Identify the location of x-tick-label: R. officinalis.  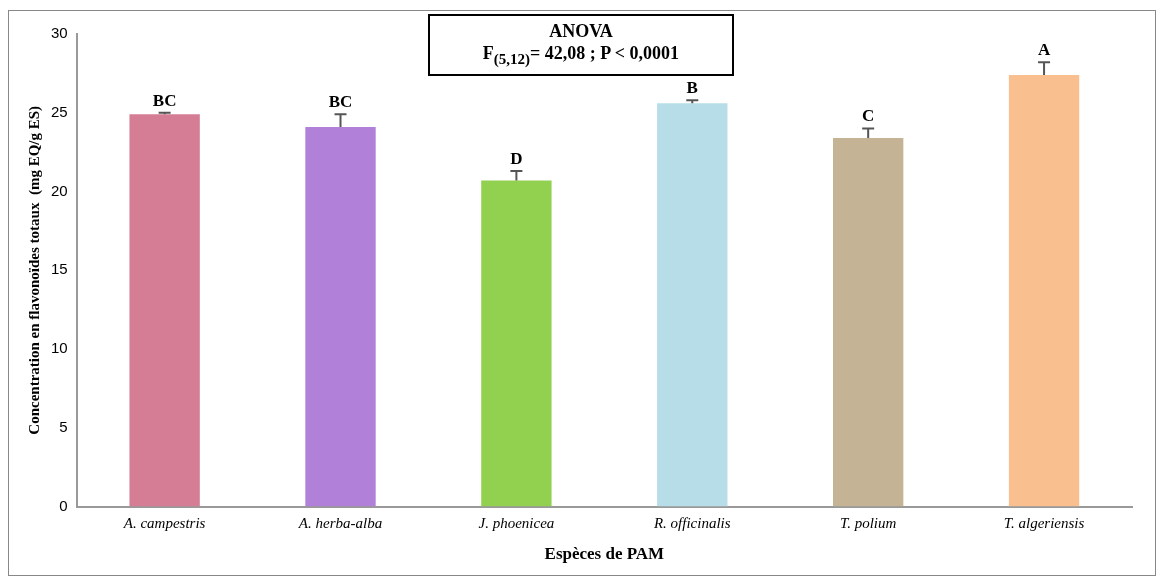
(691, 522).